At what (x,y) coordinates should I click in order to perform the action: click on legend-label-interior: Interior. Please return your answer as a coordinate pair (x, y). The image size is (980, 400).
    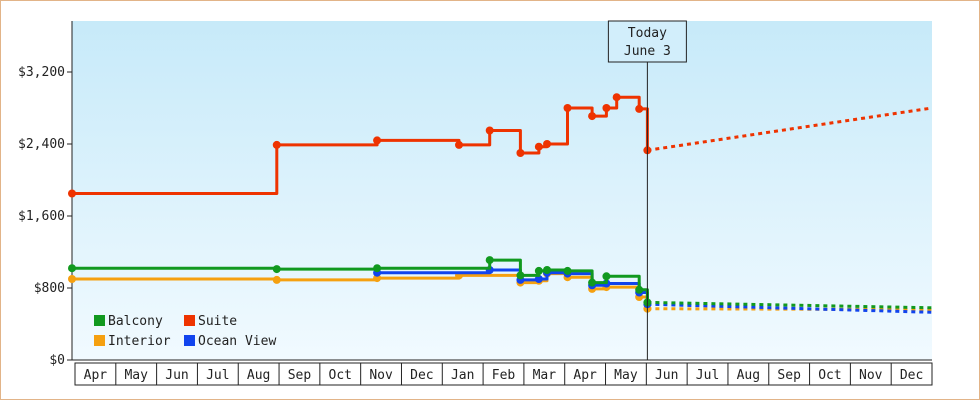
    Looking at the image, I should click on (139, 341).